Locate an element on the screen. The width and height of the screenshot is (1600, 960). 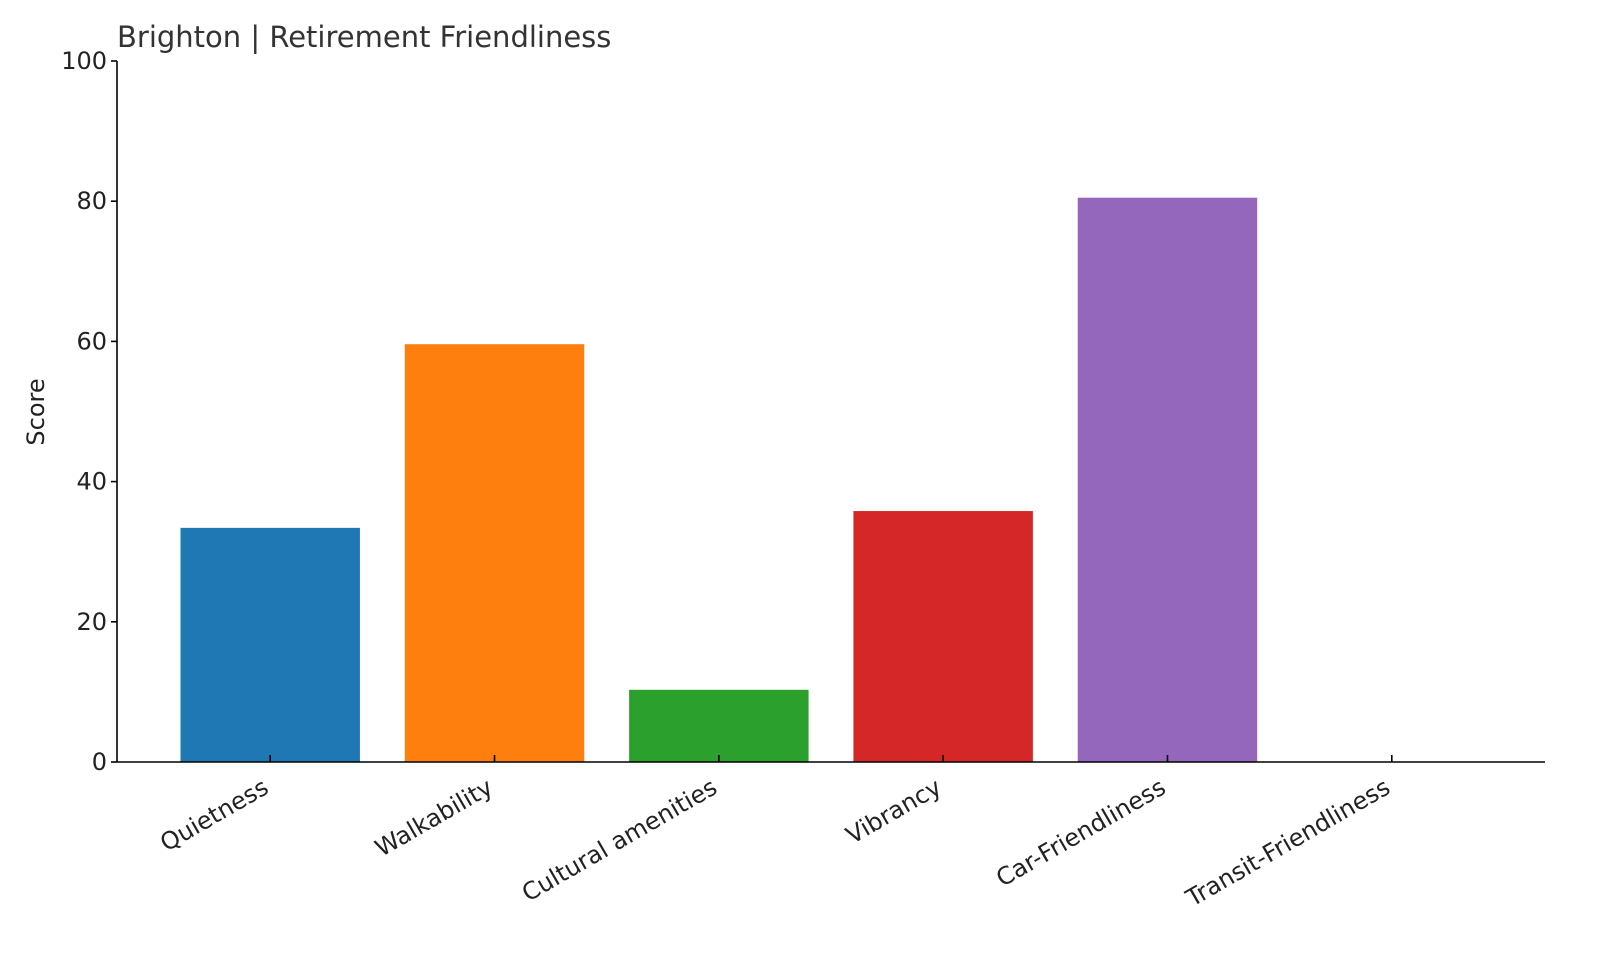
y-tick-label: 100 is located at coordinates (84, 61).